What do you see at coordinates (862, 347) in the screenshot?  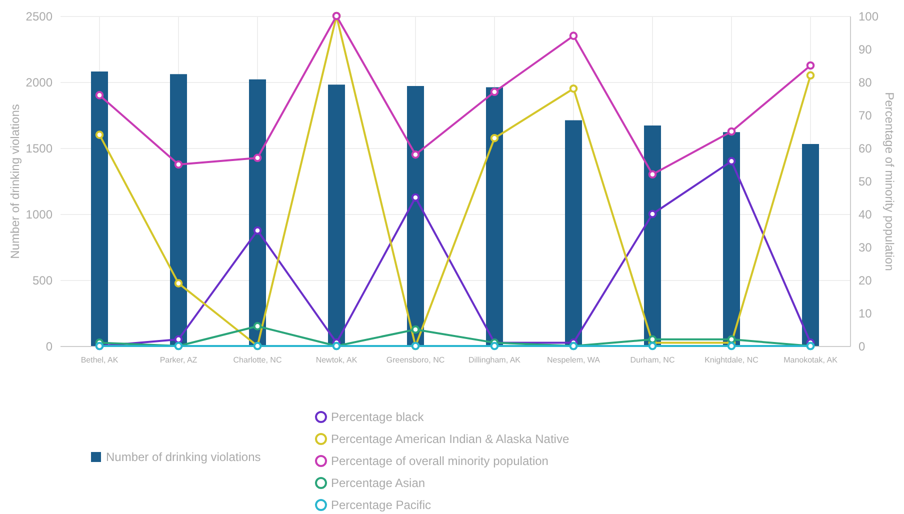 I see `y2-tick-label: 0` at bounding box center [862, 347].